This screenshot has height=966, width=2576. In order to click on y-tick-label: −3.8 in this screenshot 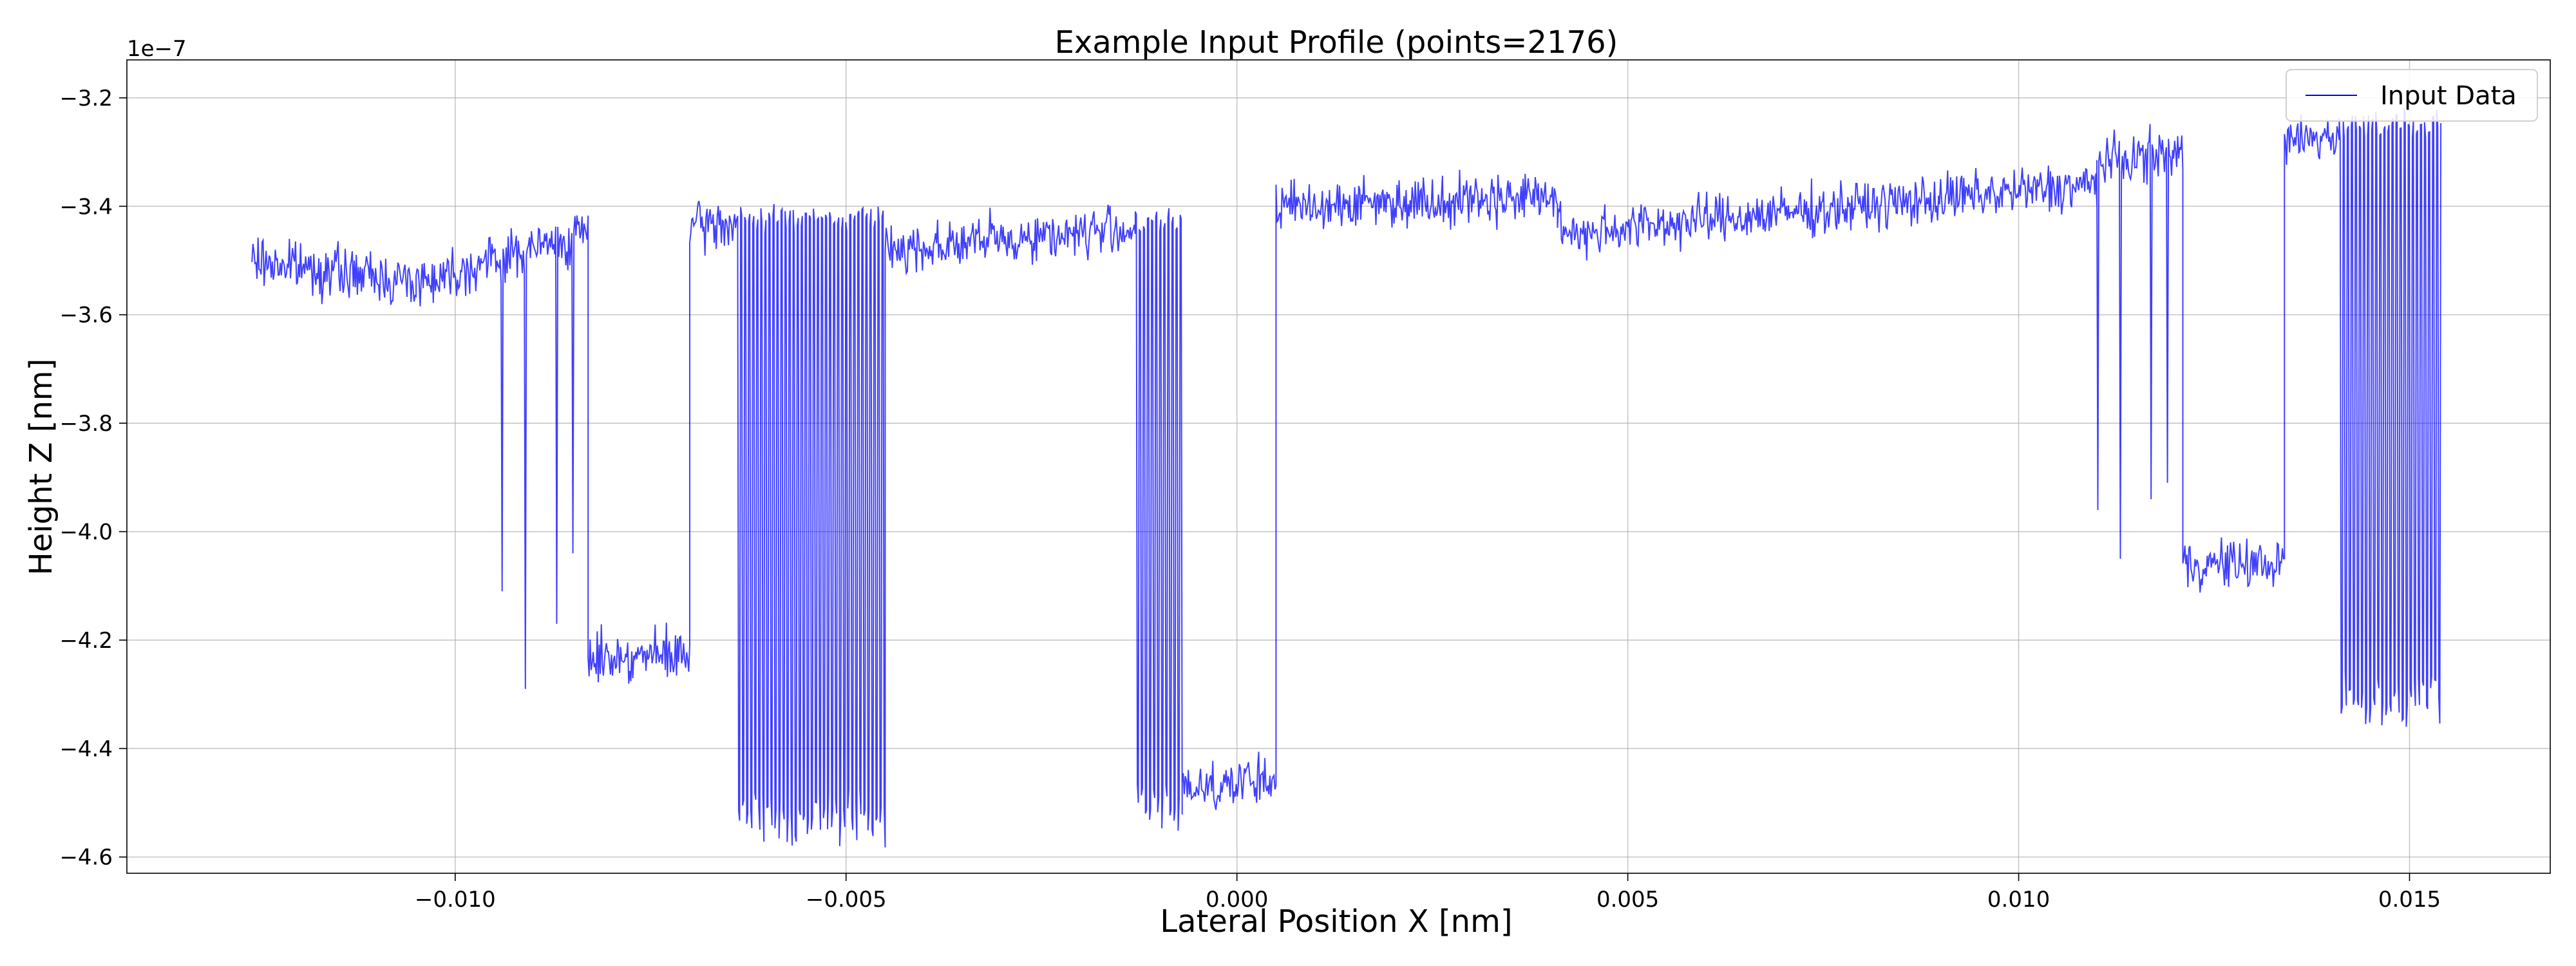, I will do `click(86, 424)`.